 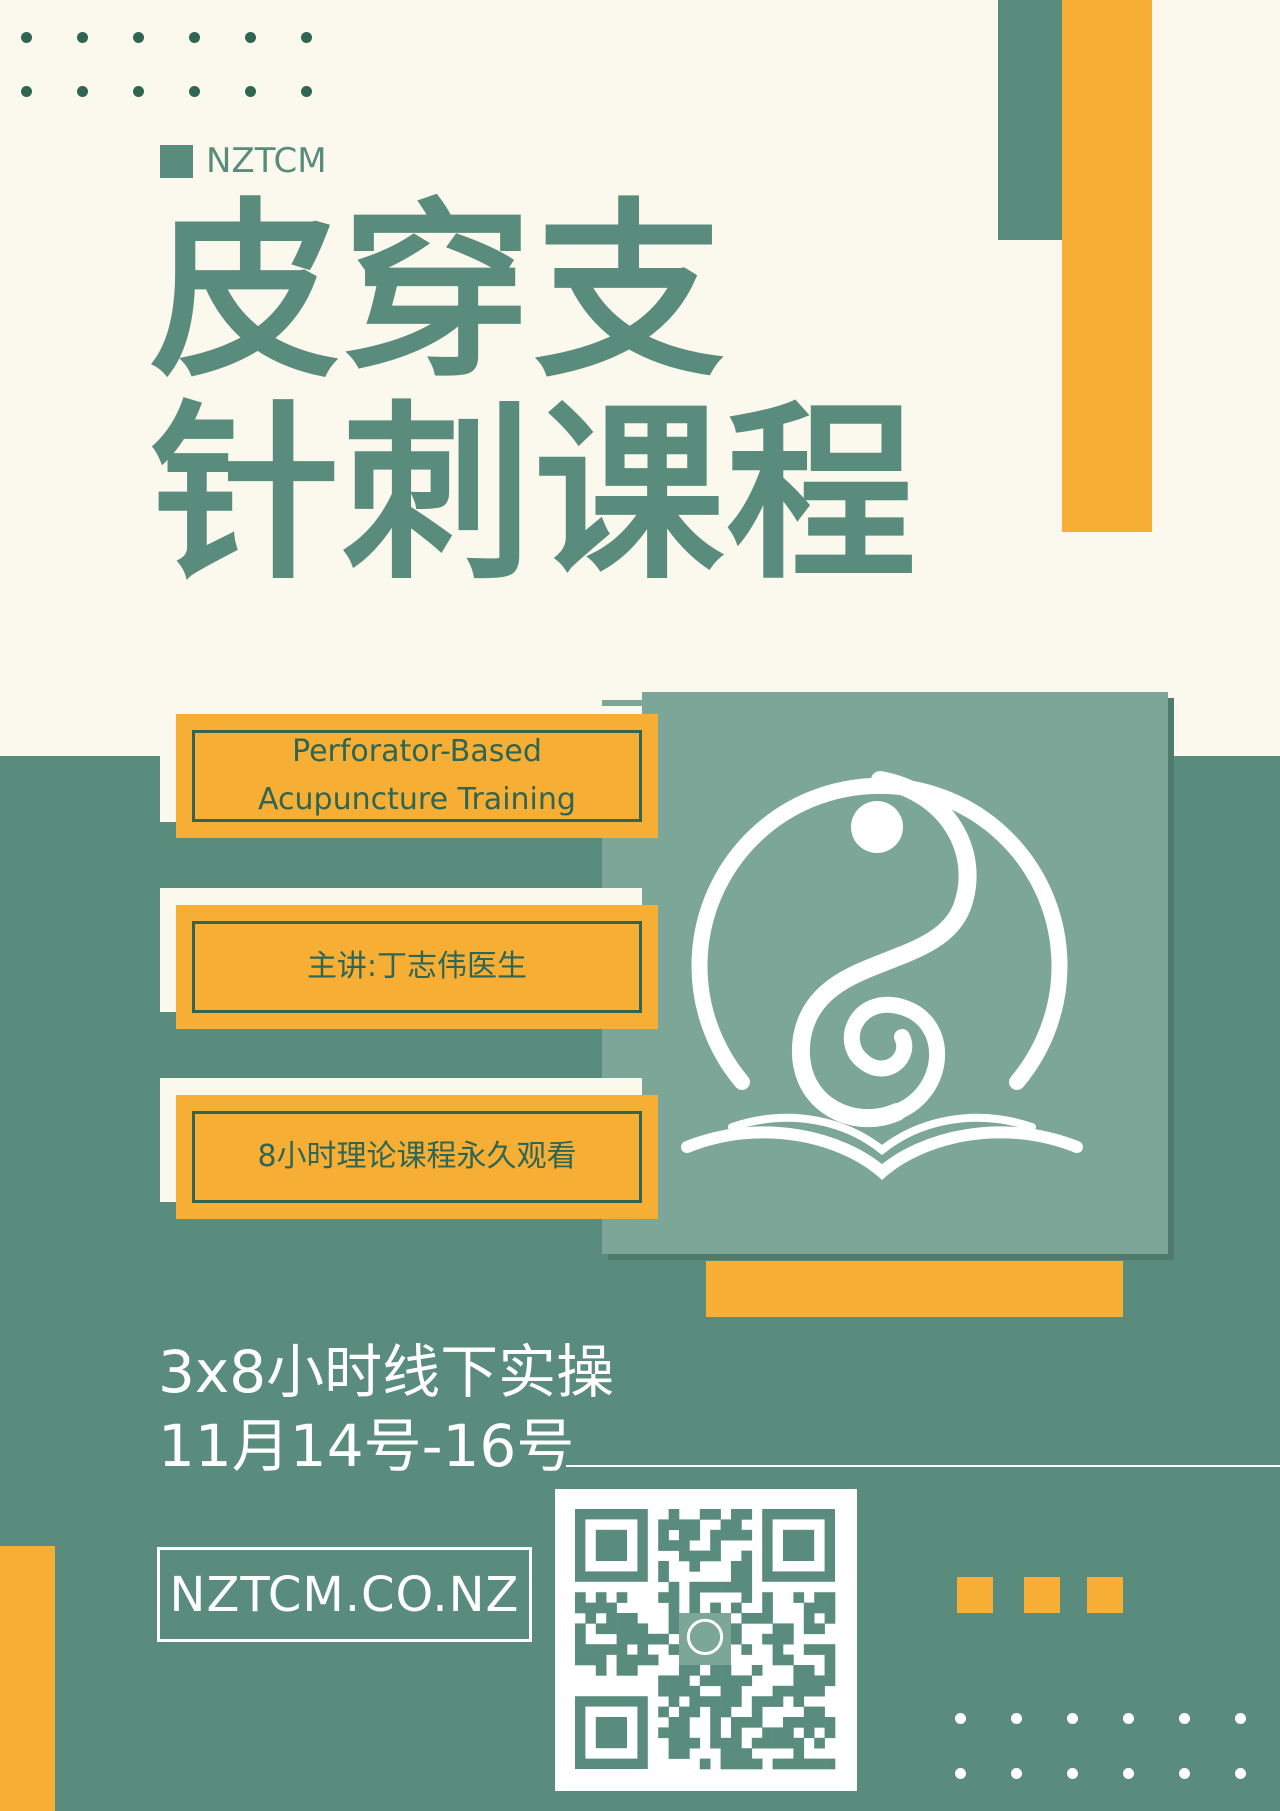 I want to click on info-card-frame: 主讲:丁志伟医生, so click(x=417, y=967).